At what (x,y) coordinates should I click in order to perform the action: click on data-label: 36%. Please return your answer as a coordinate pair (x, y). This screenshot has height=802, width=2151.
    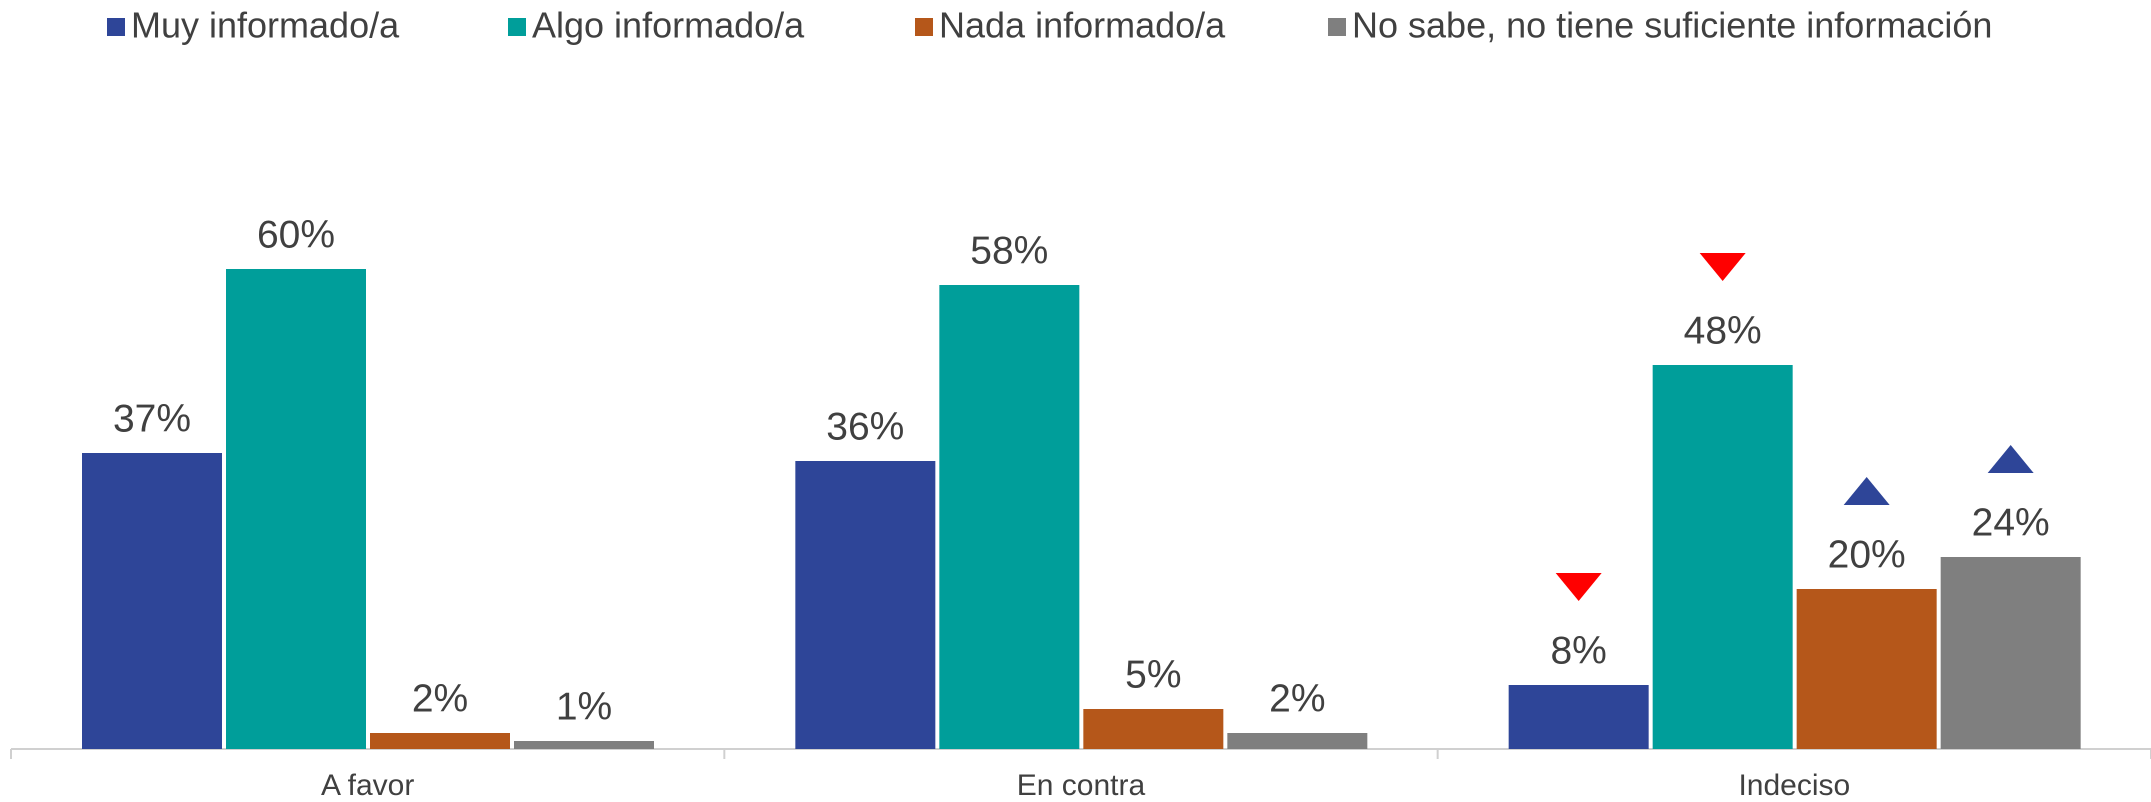
    Looking at the image, I should click on (865, 426).